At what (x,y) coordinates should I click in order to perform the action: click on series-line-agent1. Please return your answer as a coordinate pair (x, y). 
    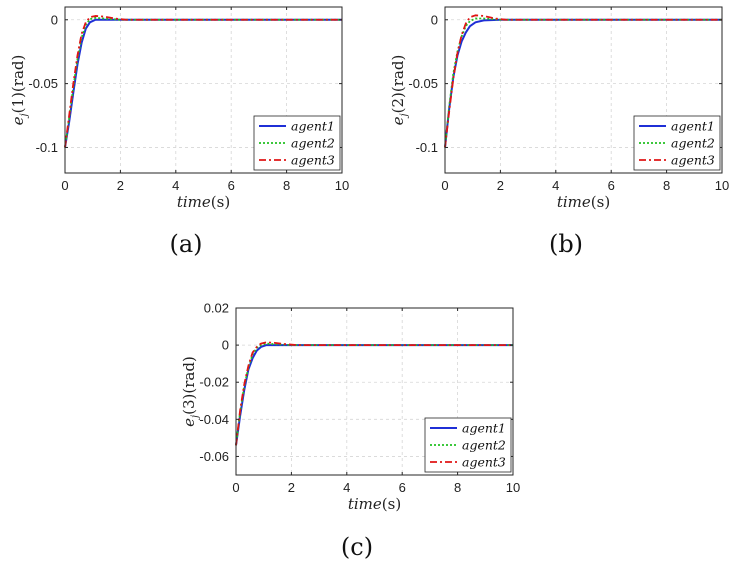
    Looking at the image, I should click on (583, 83).